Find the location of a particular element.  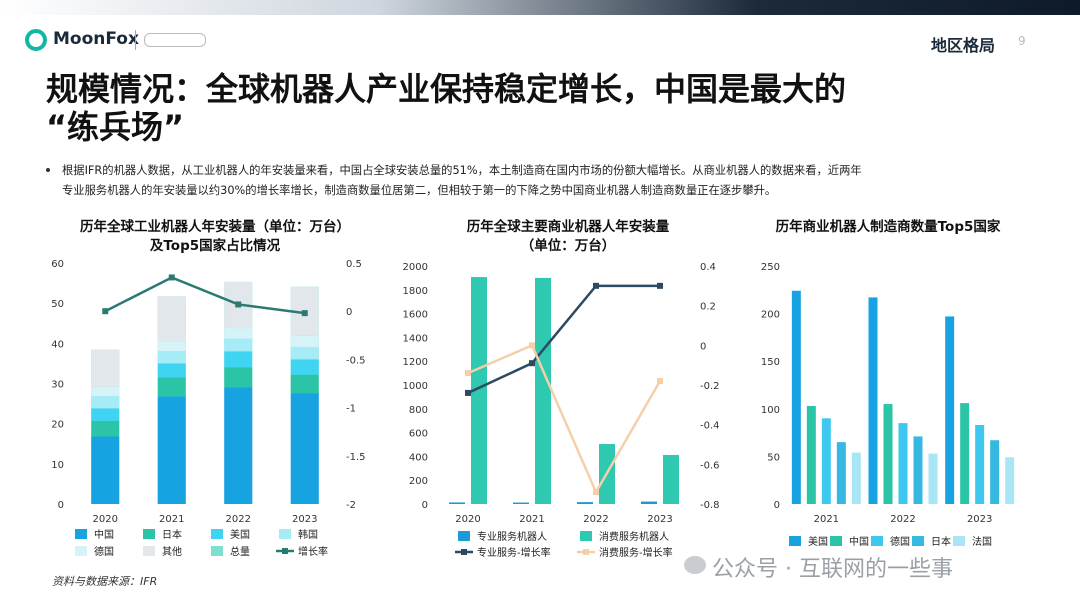

chart-title: 历年全球工业机器人年安装量（单位：万台） is located at coordinates (215, 226).